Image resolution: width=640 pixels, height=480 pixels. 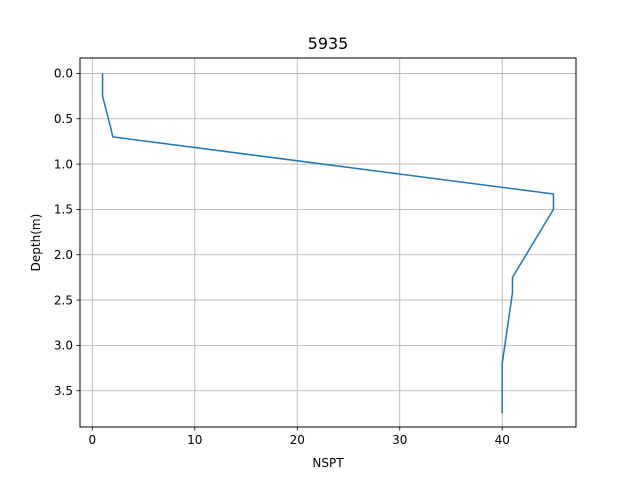 I want to click on y-tick-label: 3.5, so click(x=63, y=391).